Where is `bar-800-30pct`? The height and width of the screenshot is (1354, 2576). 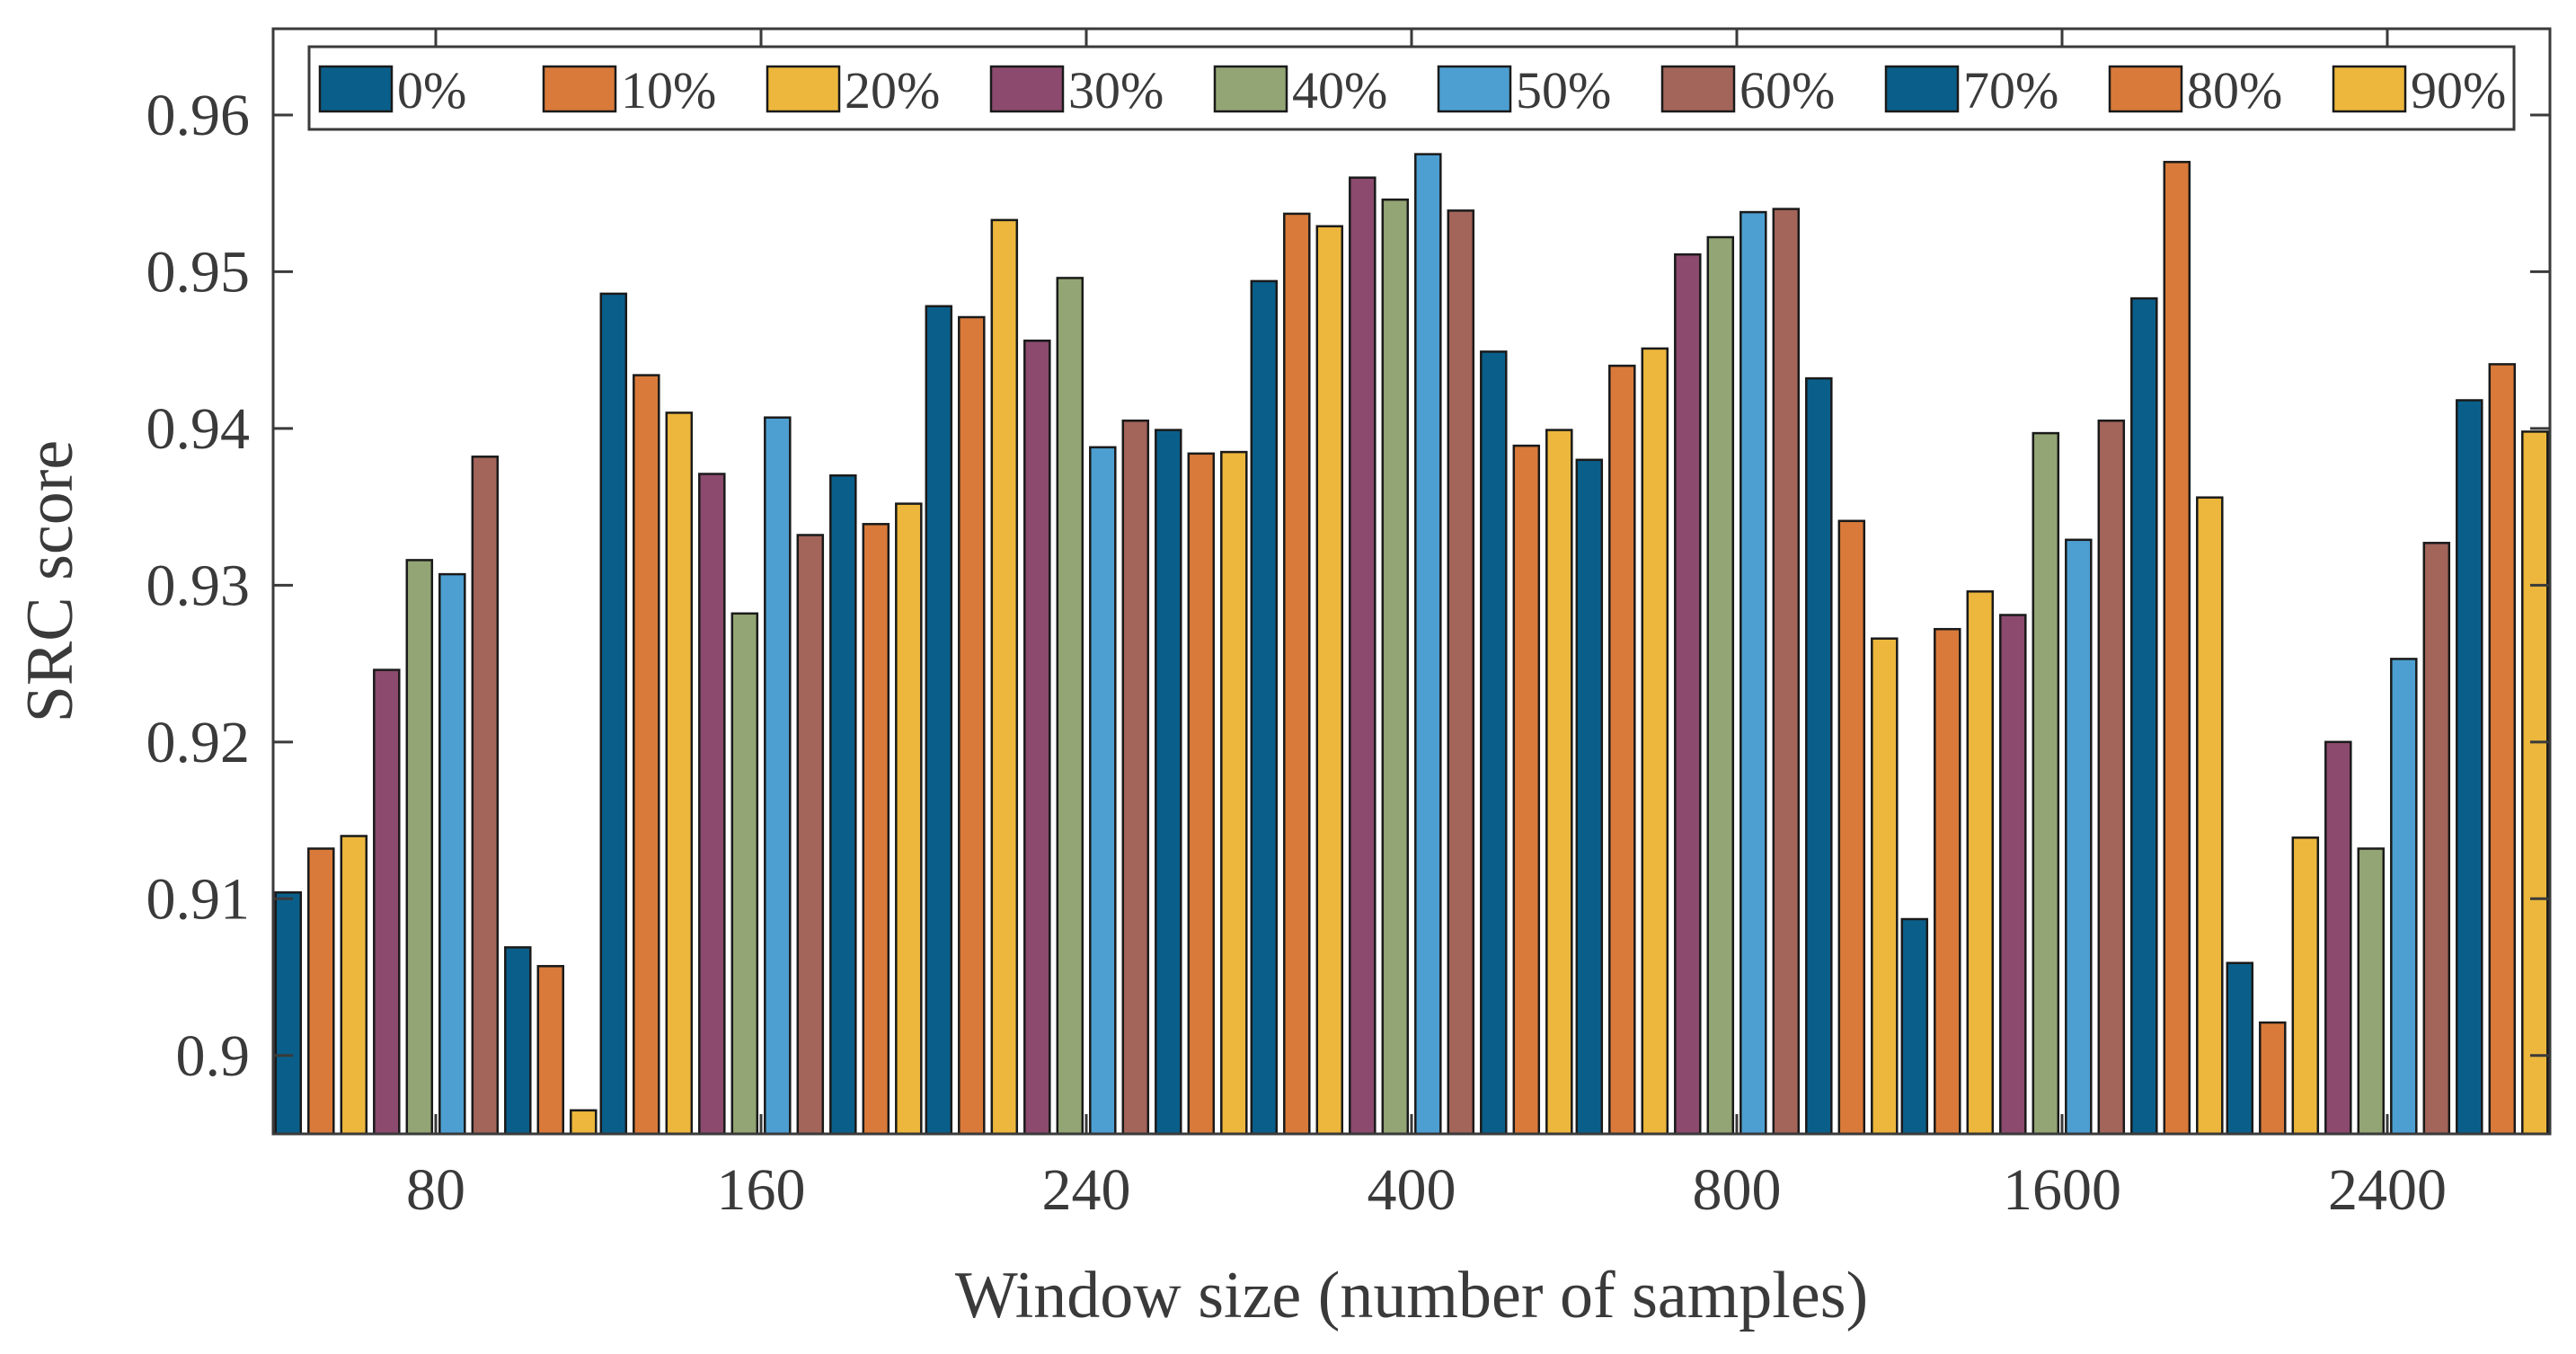
bar-800-30pct is located at coordinates (1688, 694).